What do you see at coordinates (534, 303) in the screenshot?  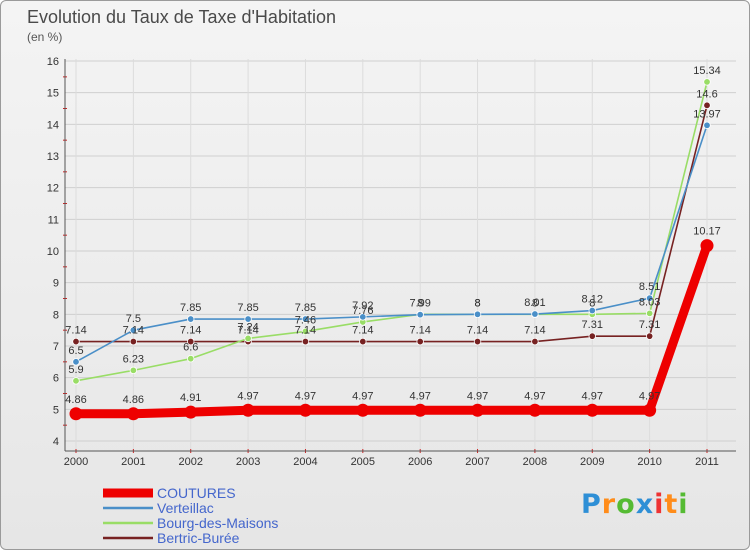 I see `data-label: 8.01` at bounding box center [534, 303].